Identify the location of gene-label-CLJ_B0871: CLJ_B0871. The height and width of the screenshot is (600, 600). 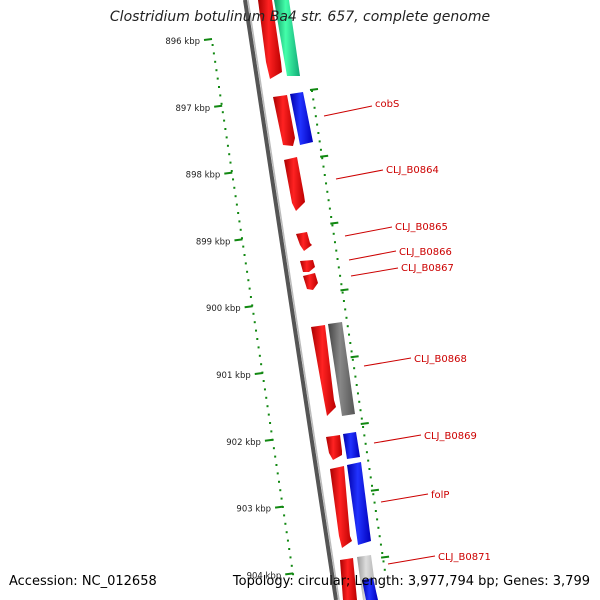
(464, 557).